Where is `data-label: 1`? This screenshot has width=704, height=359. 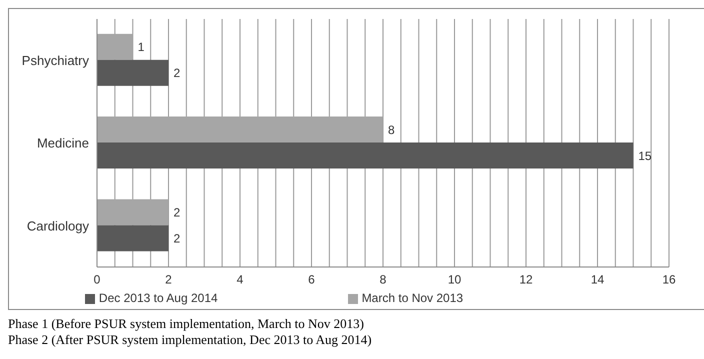 data-label: 1 is located at coordinates (141, 47).